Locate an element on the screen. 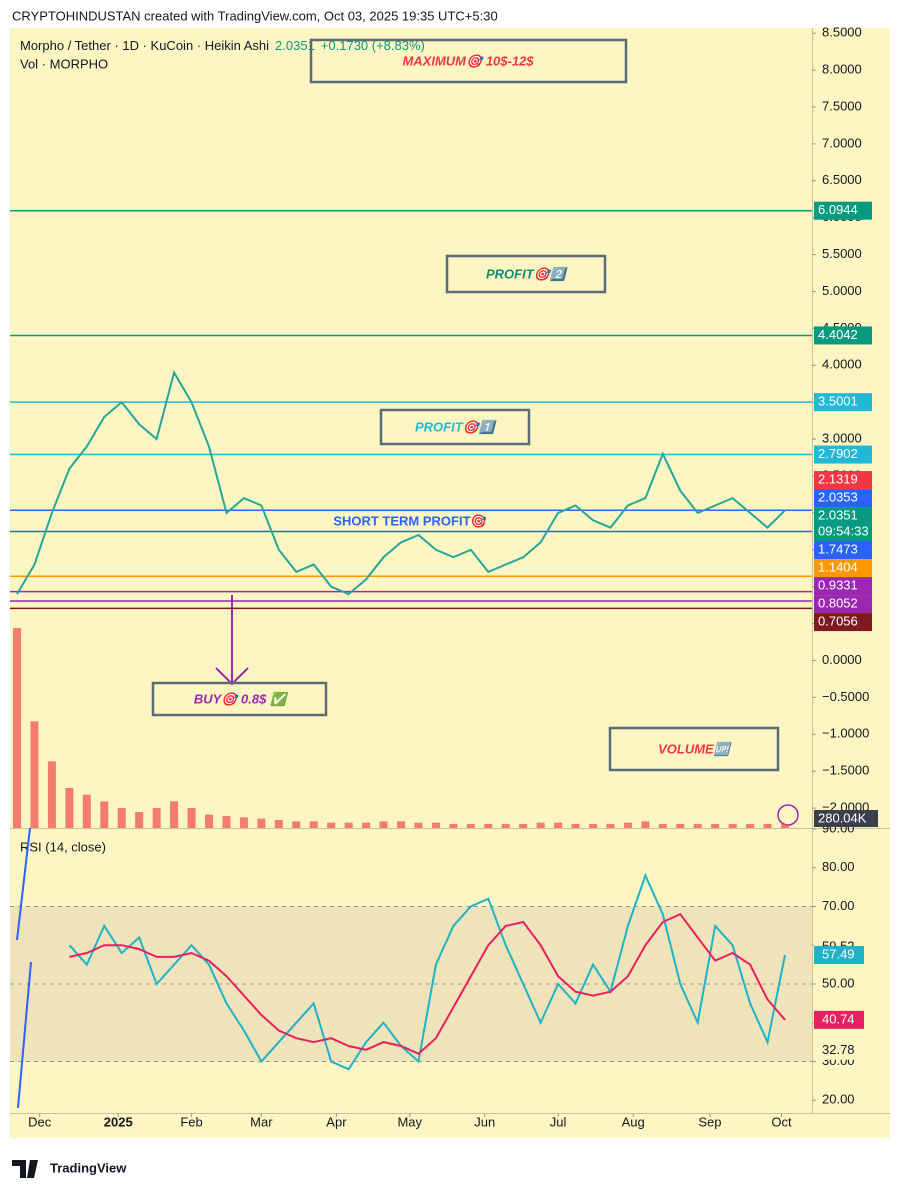  price-label: 1.1404 is located at coordinates (838, 567).